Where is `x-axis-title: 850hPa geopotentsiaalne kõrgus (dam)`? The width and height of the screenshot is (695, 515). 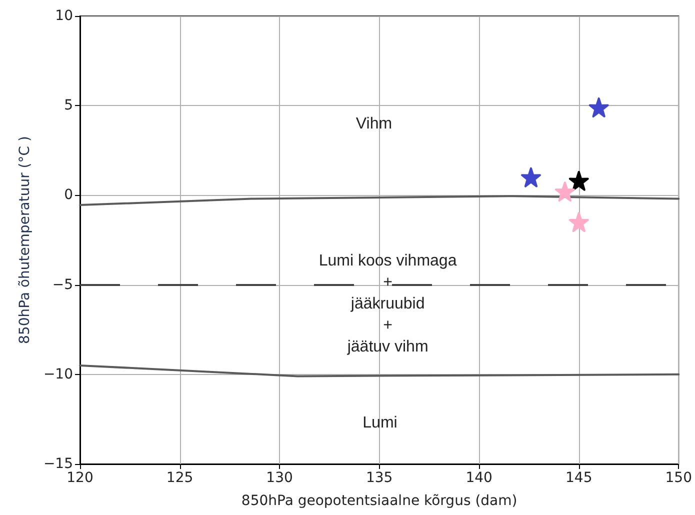 x-axis-title: 850hPa geopotentsiaalne kõrgus (dam) is located at coordinates (379, 501).